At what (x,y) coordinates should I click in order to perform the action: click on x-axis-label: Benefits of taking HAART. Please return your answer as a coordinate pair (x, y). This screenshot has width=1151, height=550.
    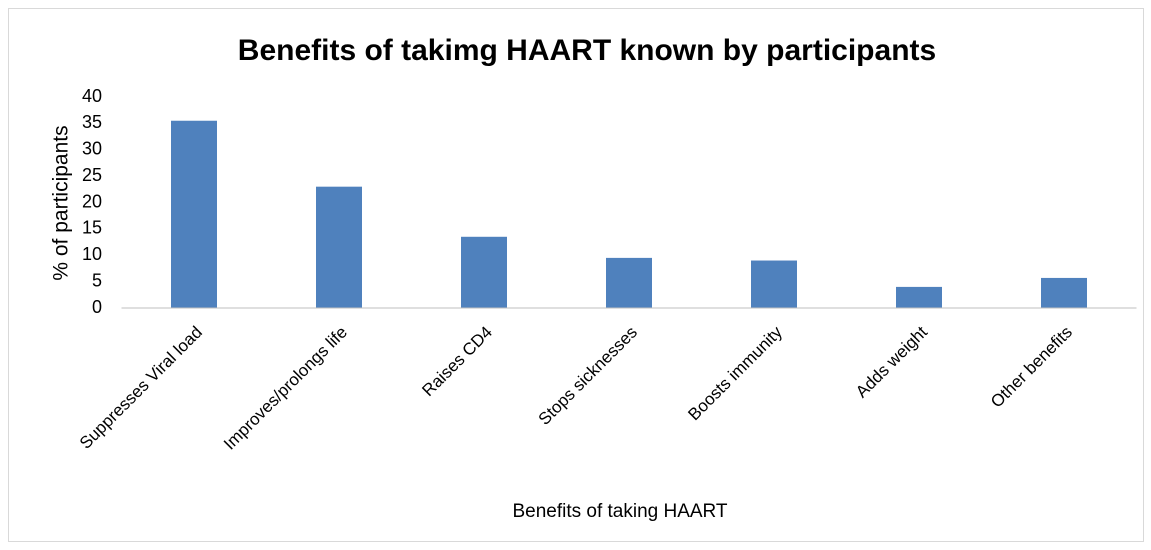
    Looking at the image, I should click on (619, 511).